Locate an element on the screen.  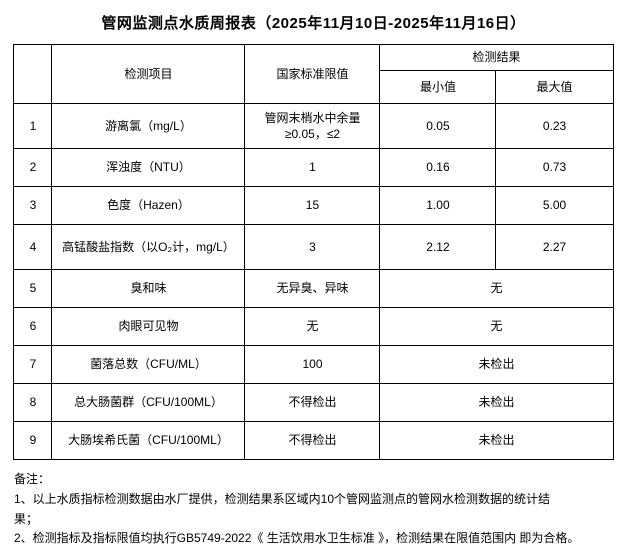
row-index: 6 is located at coordinates (33, 326).